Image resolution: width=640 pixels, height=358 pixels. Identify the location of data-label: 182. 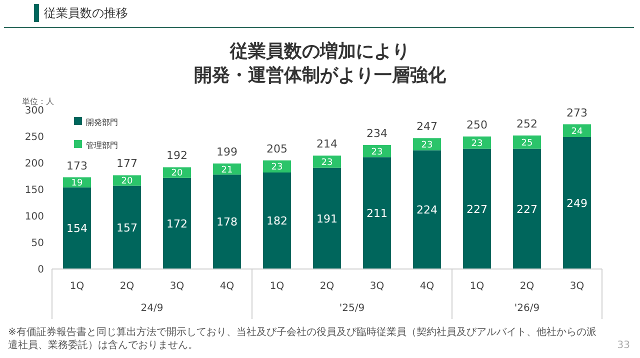
(277, 221).